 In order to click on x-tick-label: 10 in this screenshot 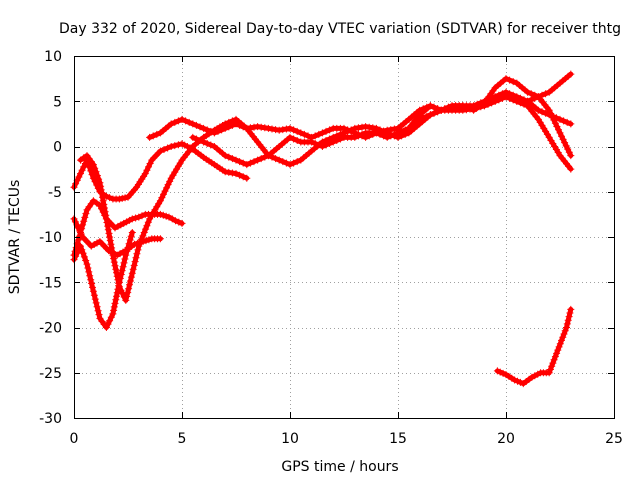, I will do `click(290, 439)`.